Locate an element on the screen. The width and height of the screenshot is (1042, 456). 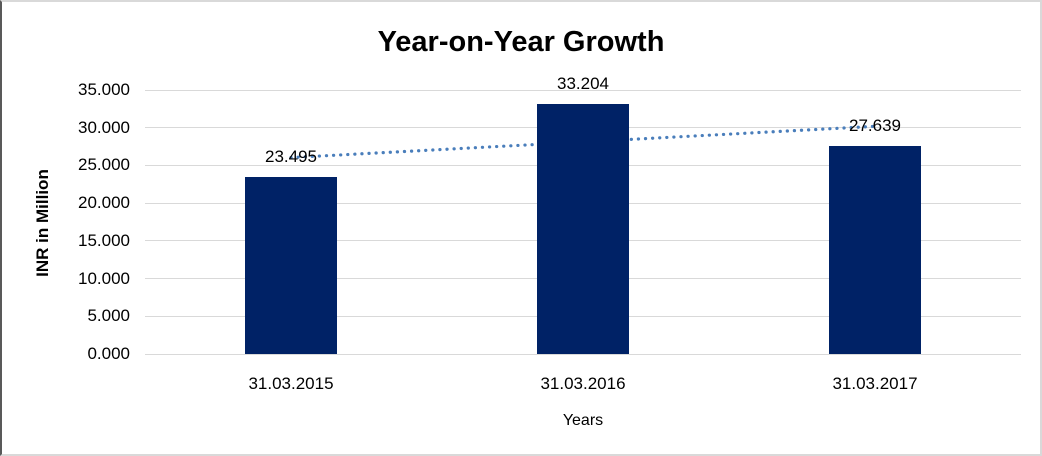
x-axis-title: Years is located at coordinates (583, 420).